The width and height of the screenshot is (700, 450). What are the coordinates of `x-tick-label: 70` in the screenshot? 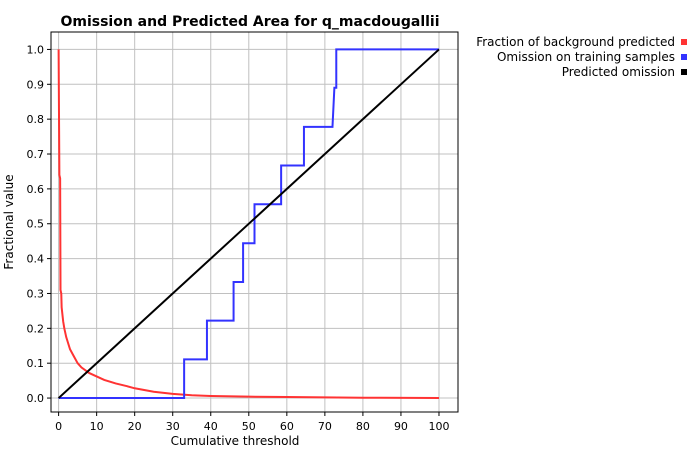 It's located at (325, 426).